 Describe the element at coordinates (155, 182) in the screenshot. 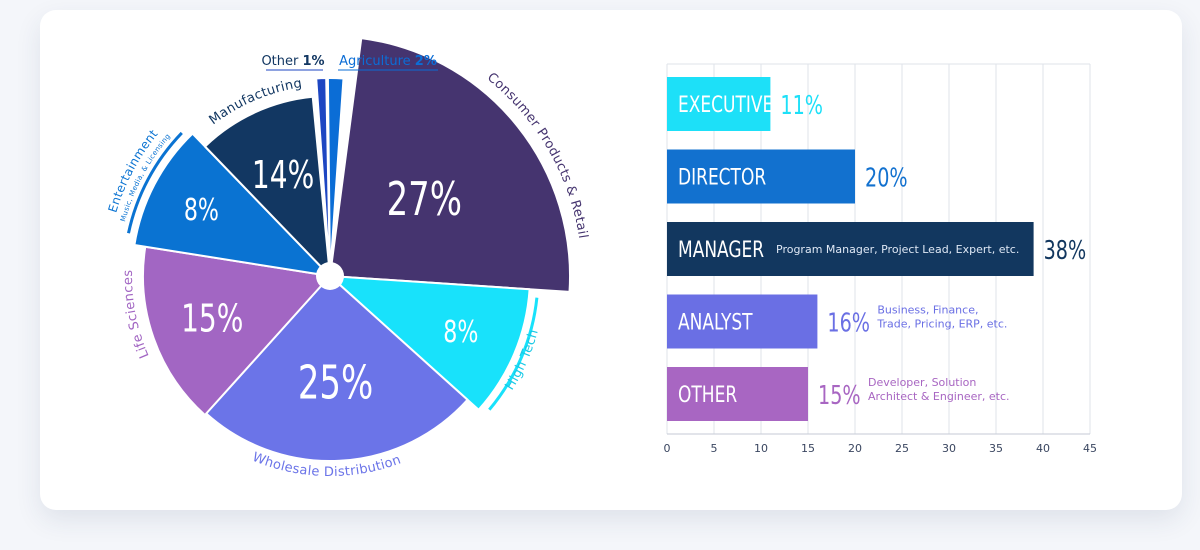

I see `entertainment-accent-arc` at that location.